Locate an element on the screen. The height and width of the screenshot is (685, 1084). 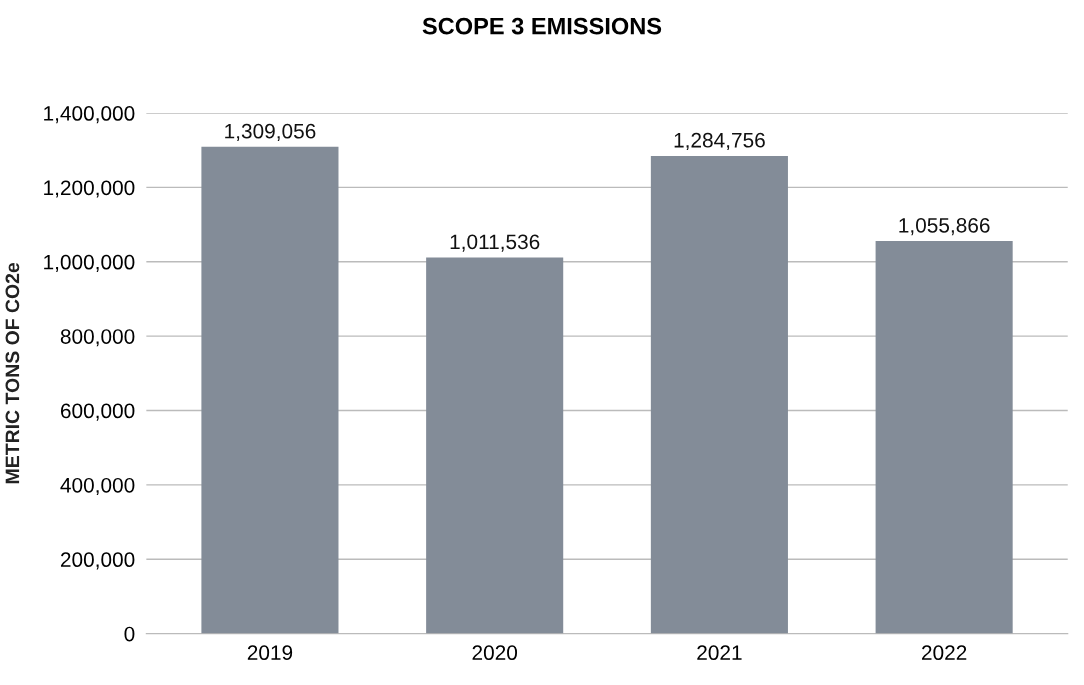
y-axis-title: METRIC TONS OF CO2e is located at coordinates (12, 373).